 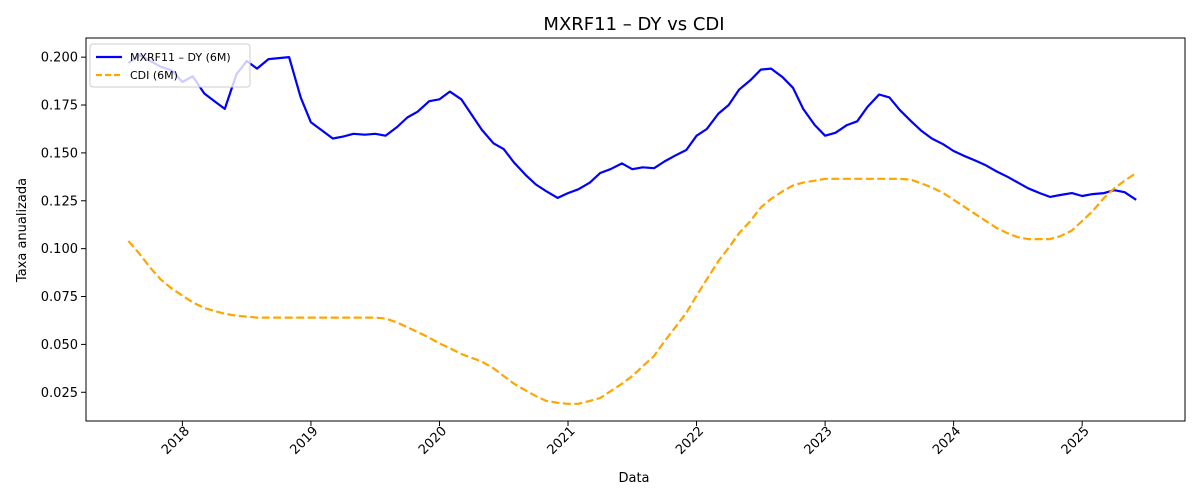 What do you see at coordinates (59, 249) in the screenshot?
I see `y-tick-label: 0.100` at bounding box center [59, 249].